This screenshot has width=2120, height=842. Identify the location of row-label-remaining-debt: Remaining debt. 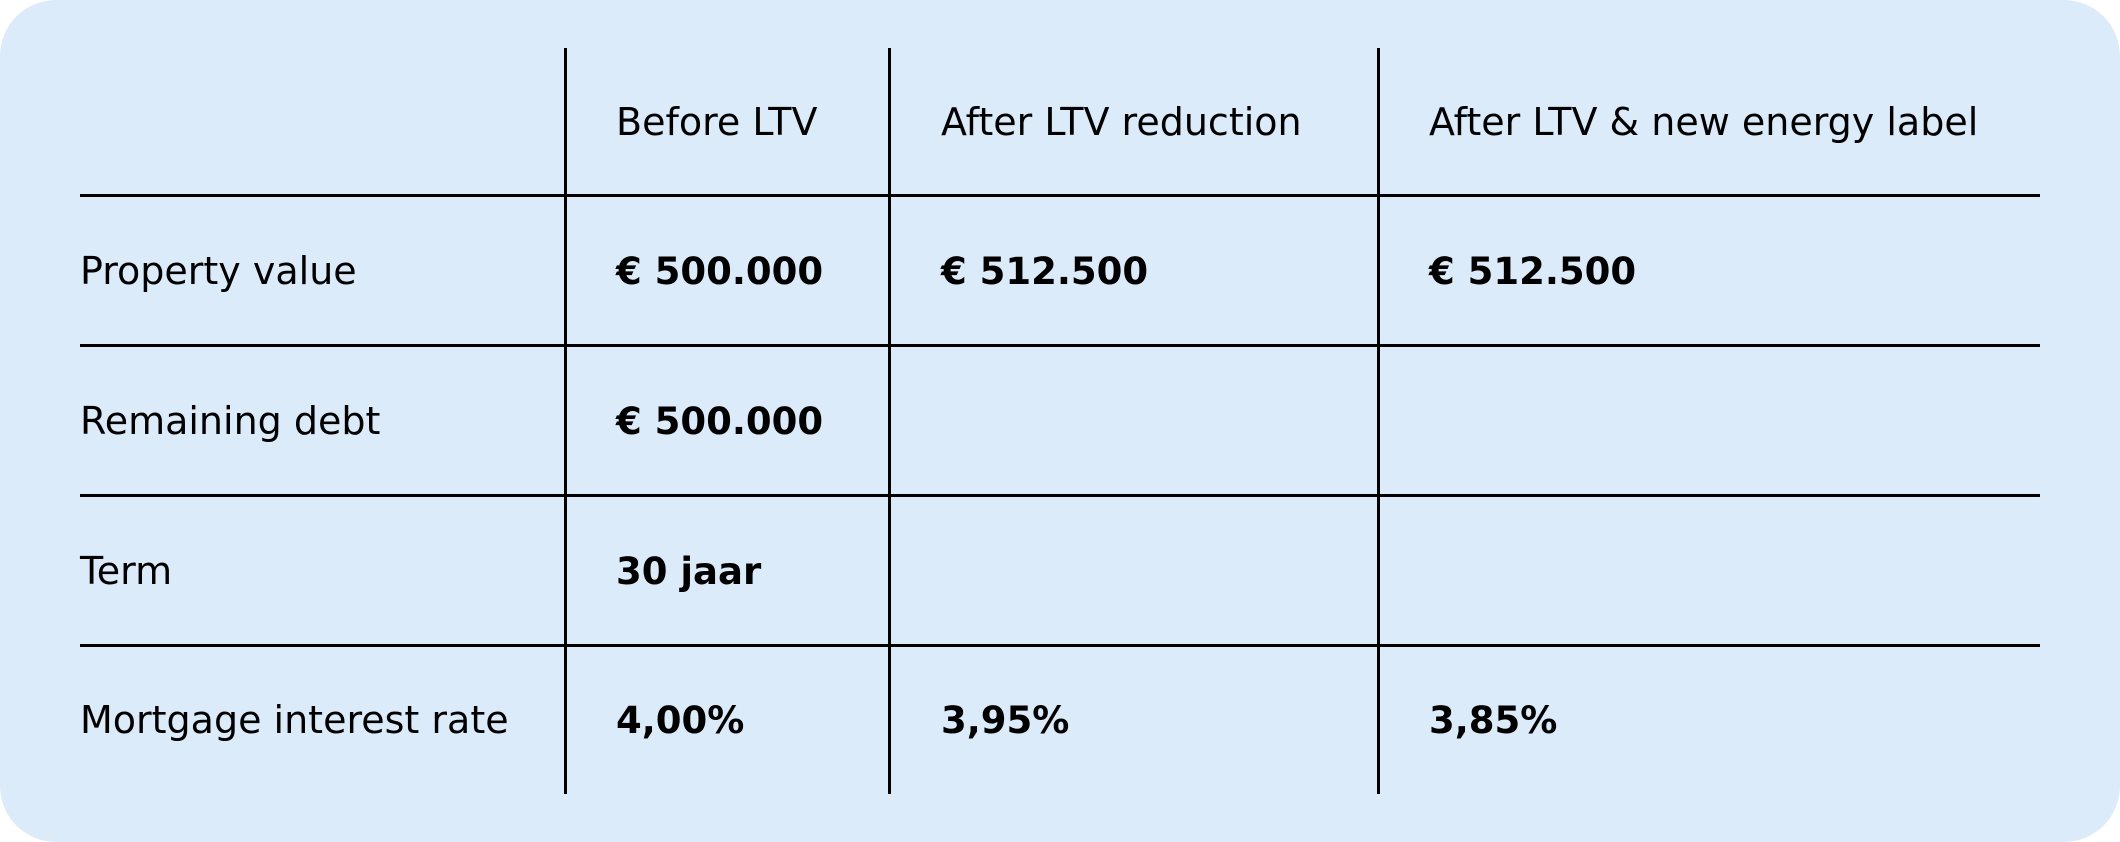
(230, 421).